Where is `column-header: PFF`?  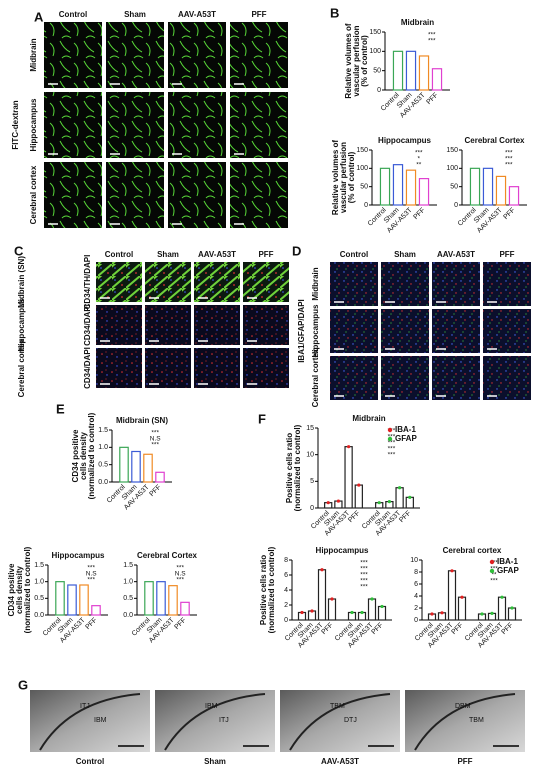 column-header: PFF is located at coordinates (258, 14).